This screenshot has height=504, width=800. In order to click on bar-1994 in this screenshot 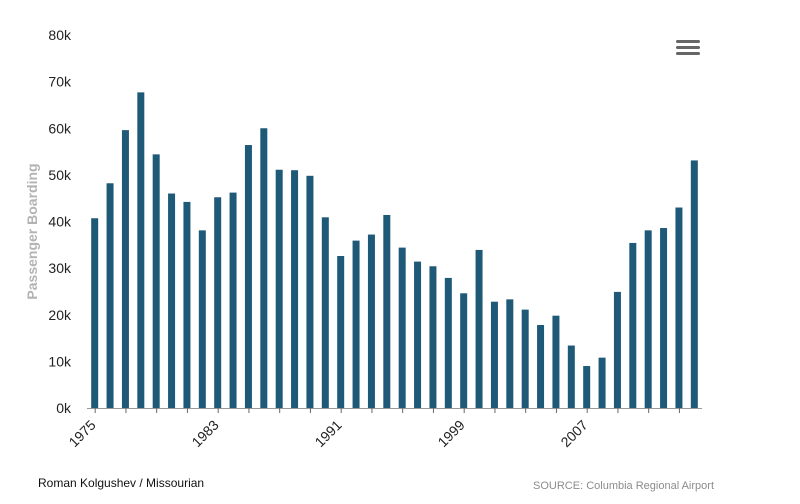, I will do `click(387, 311)`.